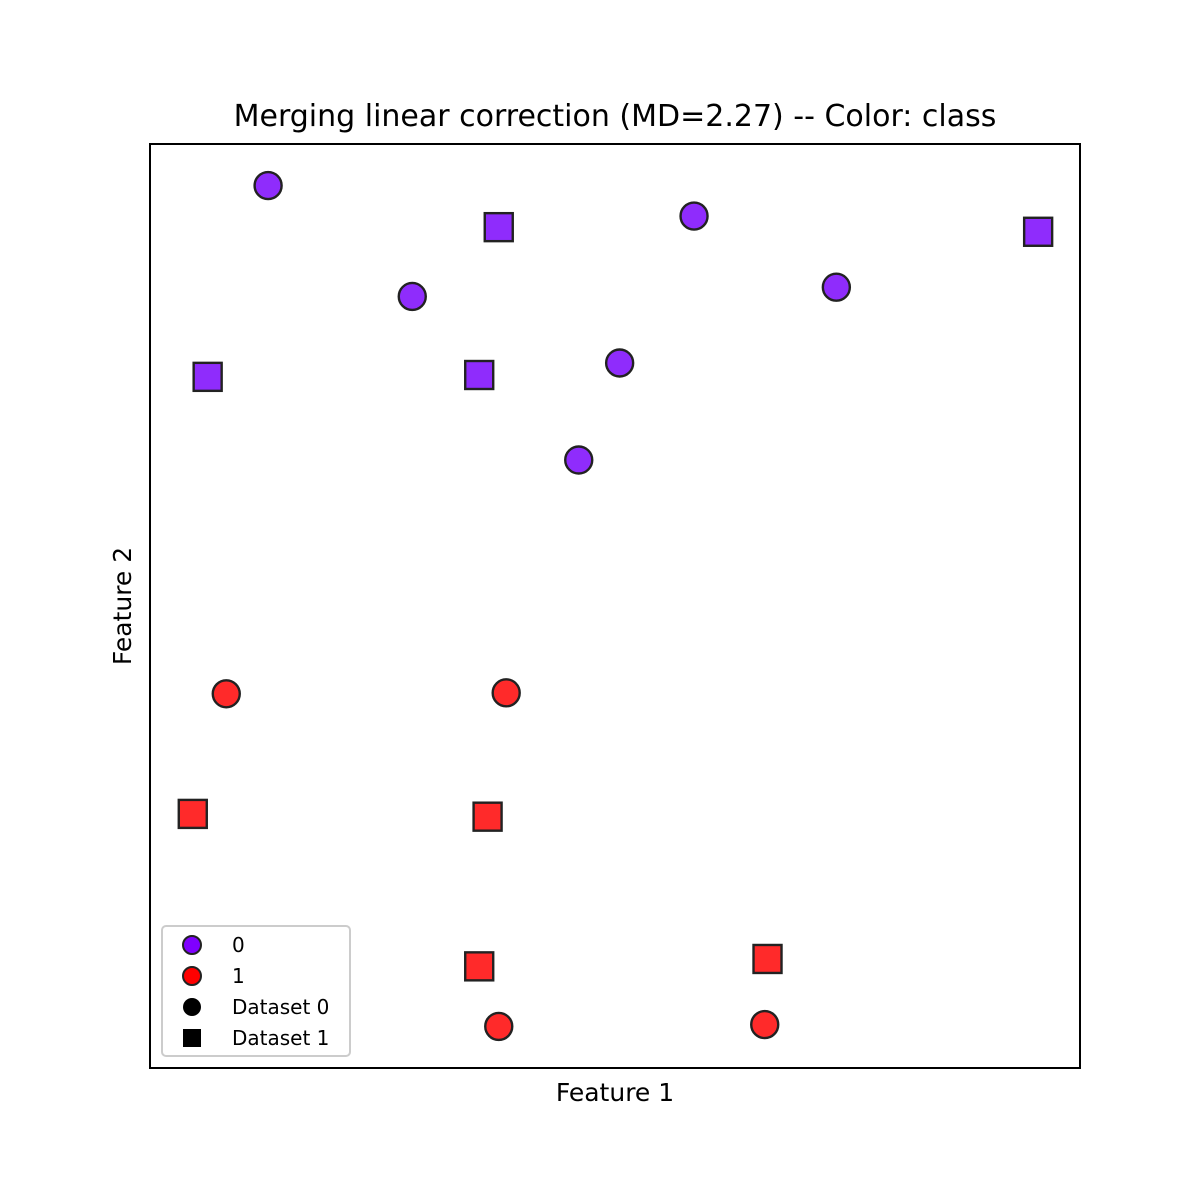  What do you see at coordinates (615, 1092) in the screenshot?
I see `x-axis-label: Feature 1` at bounding box center [615, 1092].